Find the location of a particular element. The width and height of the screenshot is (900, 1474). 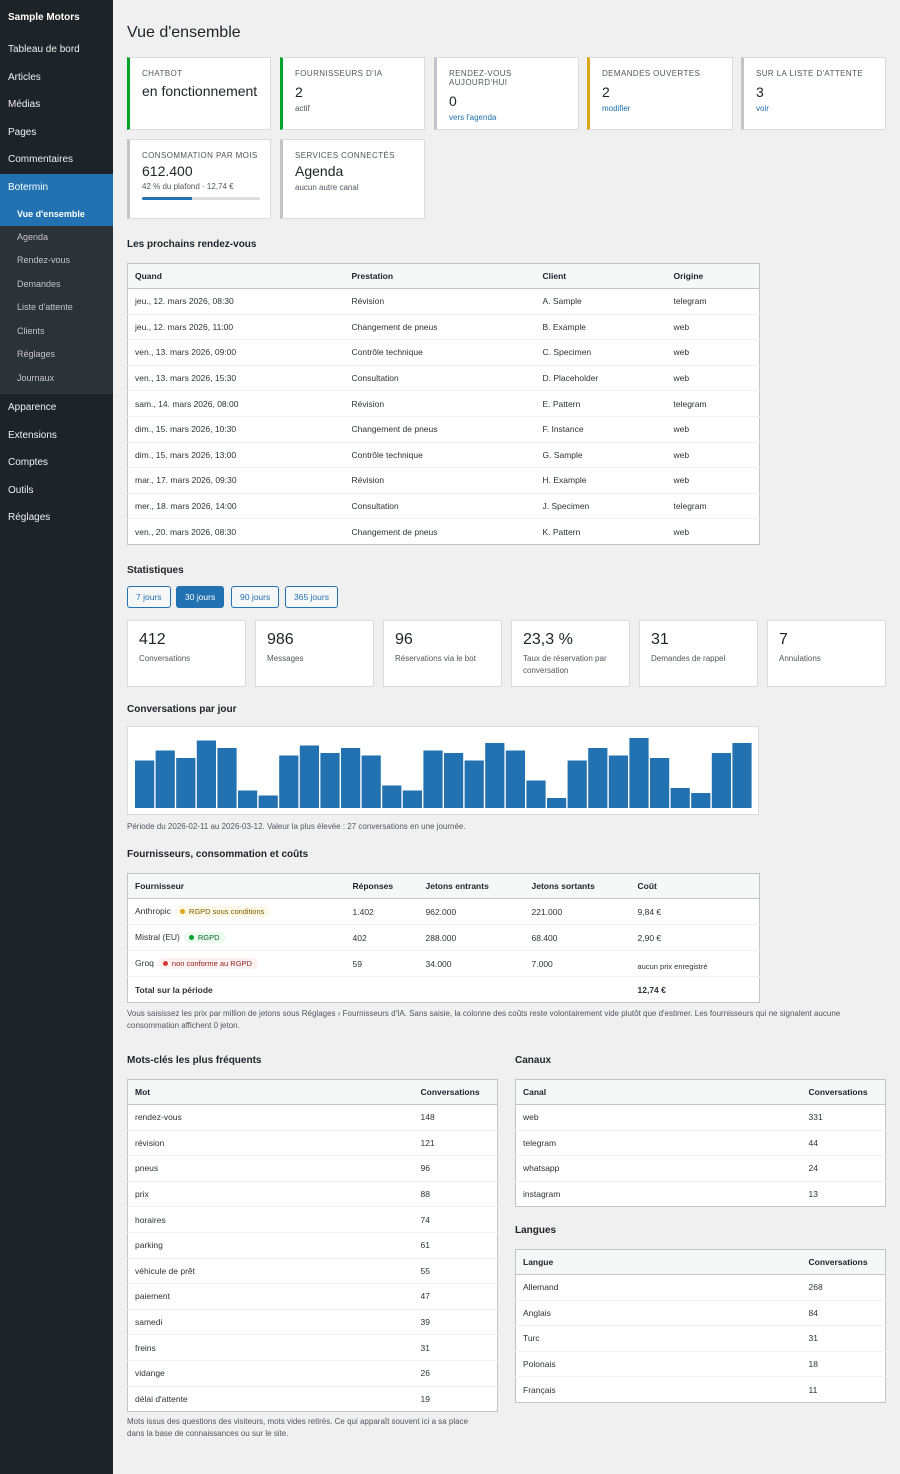

table-cell: 18 is located at coordinates (843, 1364).